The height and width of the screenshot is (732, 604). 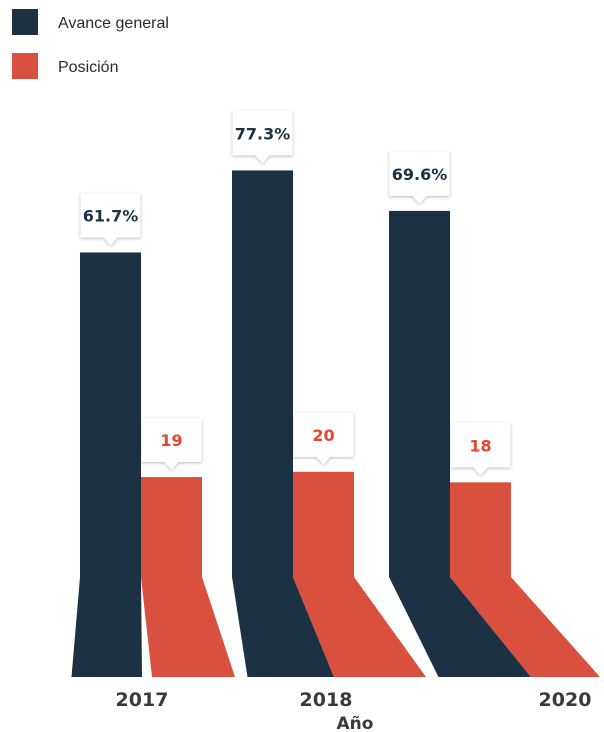 What do you see at coordinates (25, 22) in the screenshot?
I see `legend-swatch-avance-general` at bounding box center [25, 22].